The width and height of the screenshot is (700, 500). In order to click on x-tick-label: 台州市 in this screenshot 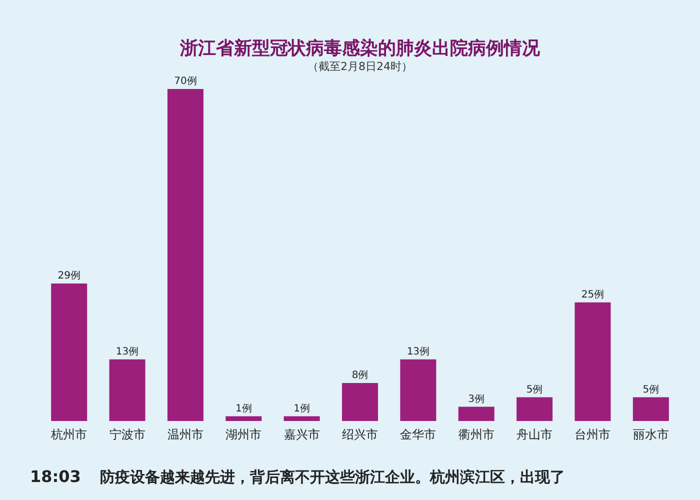, I will do `click(592, 435)`.